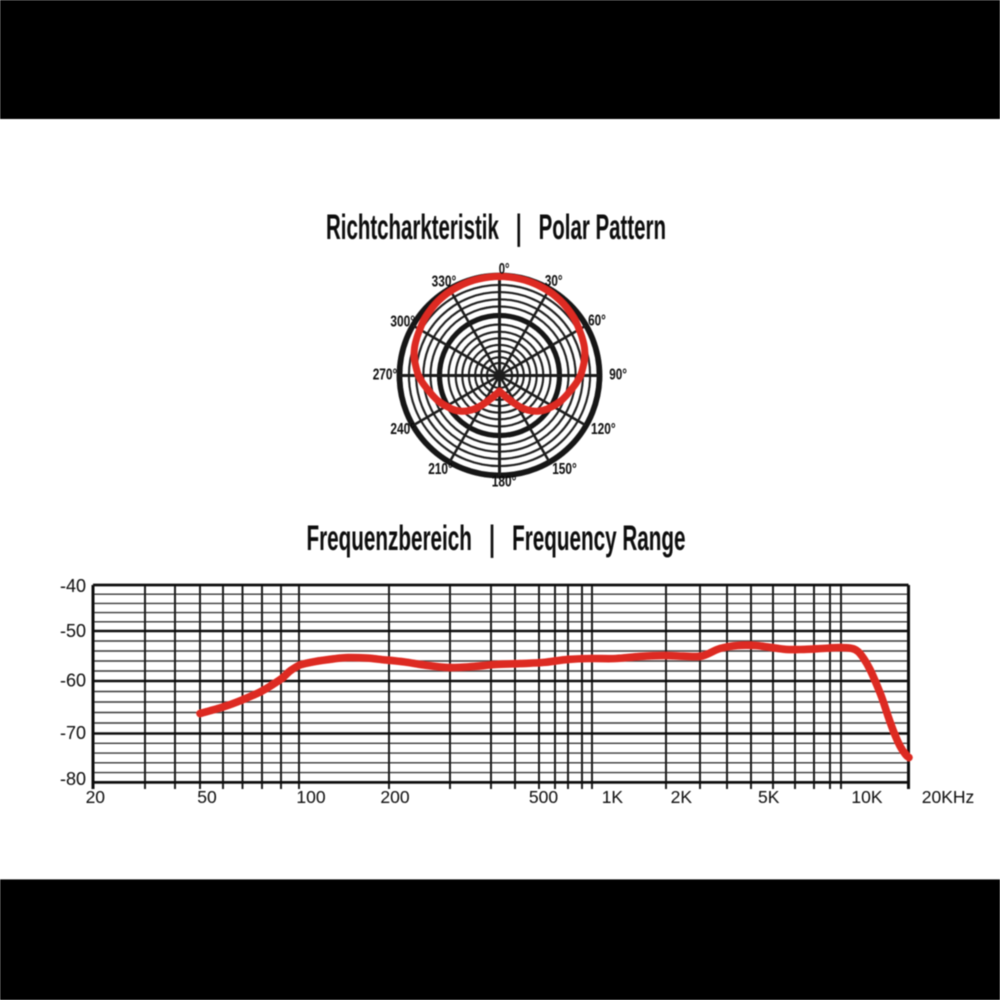 Image resolution: width=1000 pixels, height=1000 pixels. What do you see at coordinates (948, 797) in the screenshot?
I see `svg-text: 20KHz` at bounding box center [948, 797].